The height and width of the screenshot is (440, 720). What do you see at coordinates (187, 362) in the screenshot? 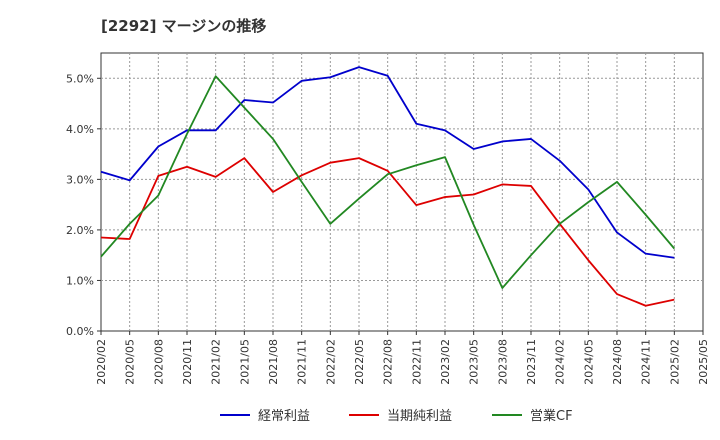
I see `x-tick-label: 2020/11` at bounding box center [187, 362].